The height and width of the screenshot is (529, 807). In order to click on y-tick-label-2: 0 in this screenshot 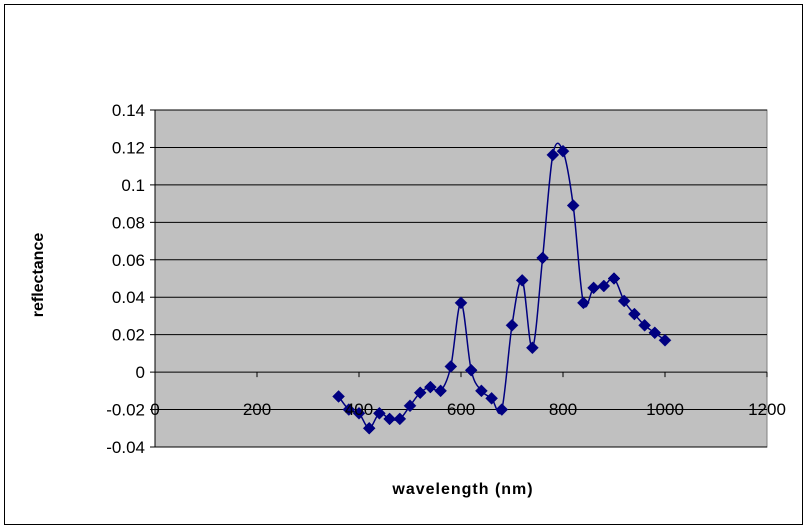, I will do `click(140, 372)`.